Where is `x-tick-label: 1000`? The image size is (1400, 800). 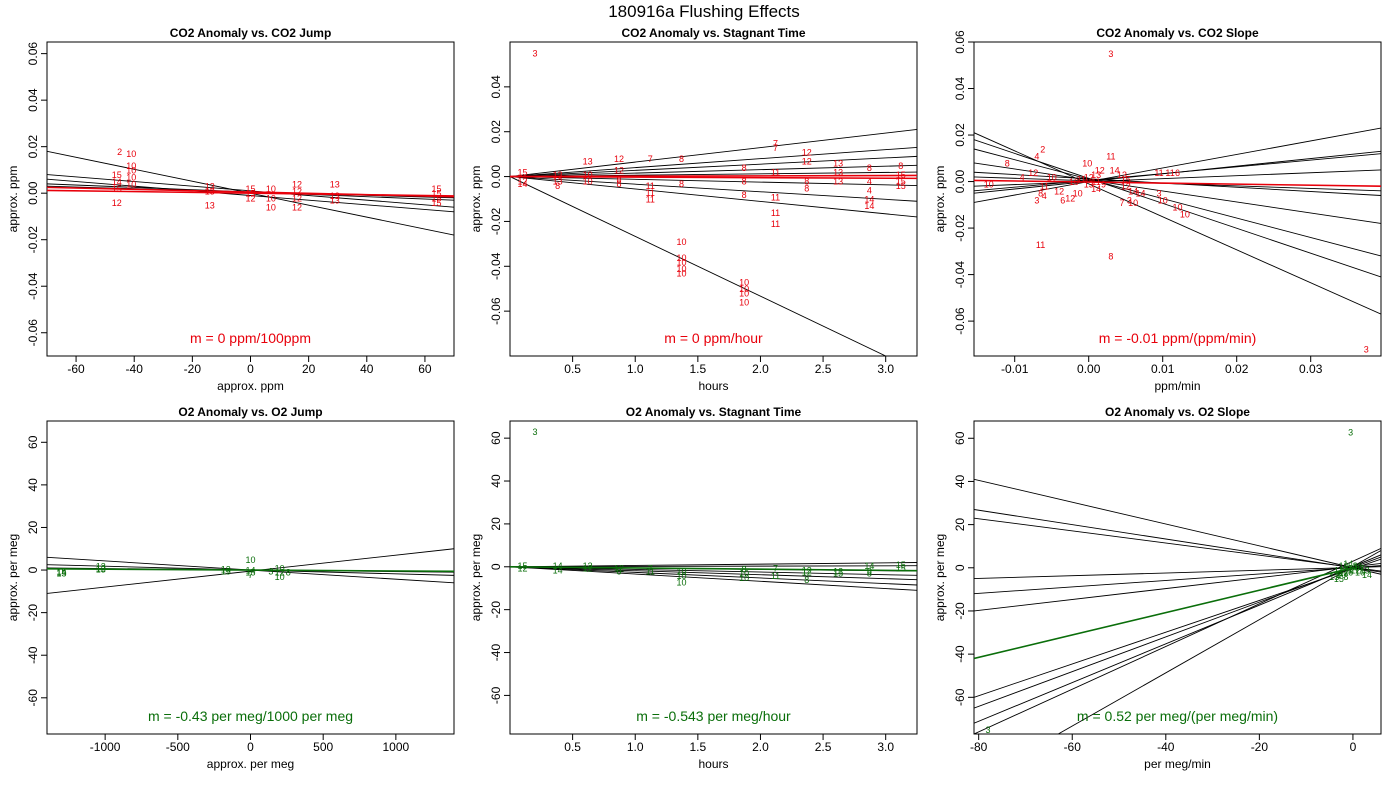
x-tick-label: 1000 is located at coordinates (396, 747).